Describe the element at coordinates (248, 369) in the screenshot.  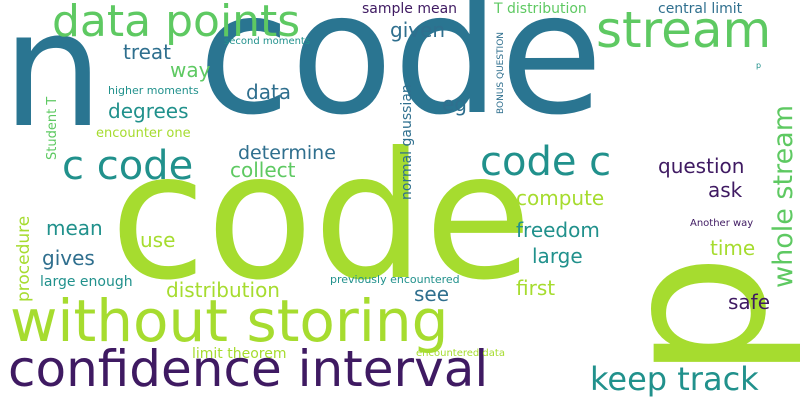
I see `word-confidence-interval: confidence interval` at that location.